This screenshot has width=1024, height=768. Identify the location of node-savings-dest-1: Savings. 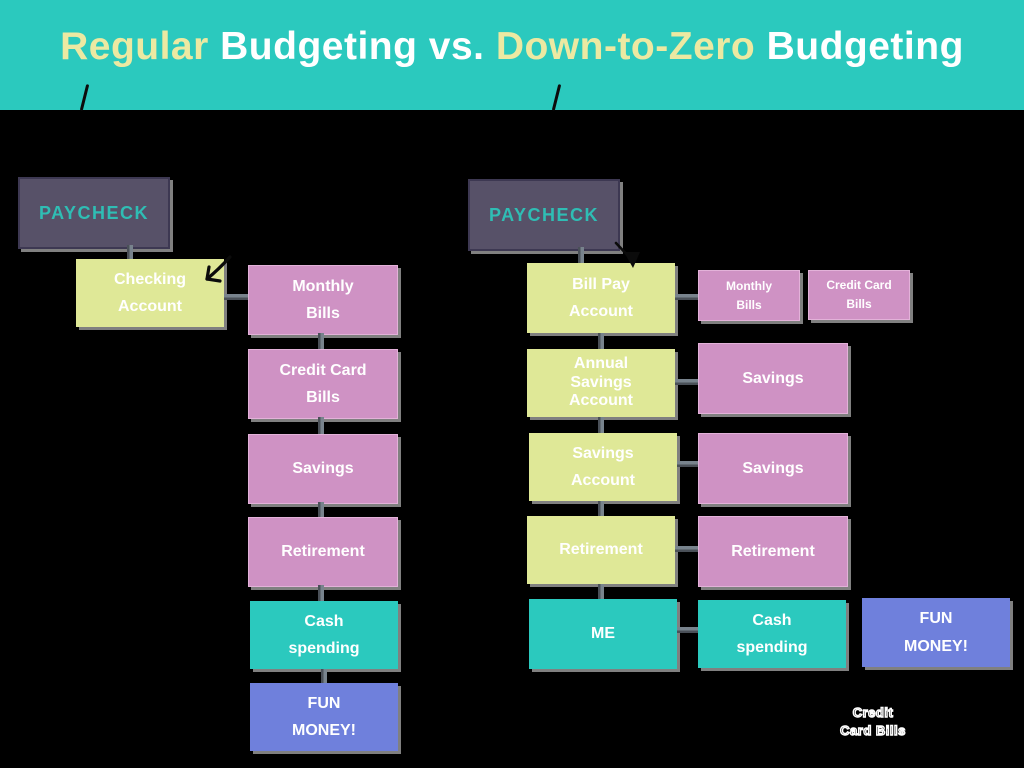
(773, 378).